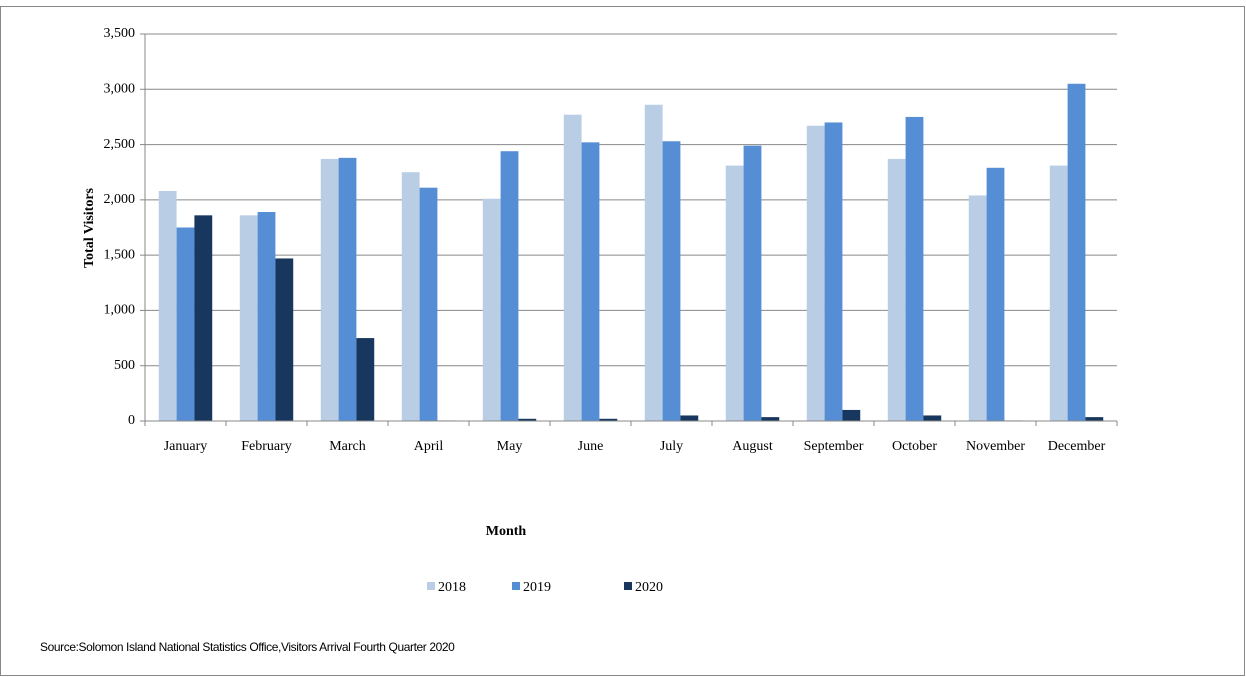 The image size is (1246, 677). Describe the element at coordinates (671, 446) in the screenshot. I see `x-tick-label: July` at that location.